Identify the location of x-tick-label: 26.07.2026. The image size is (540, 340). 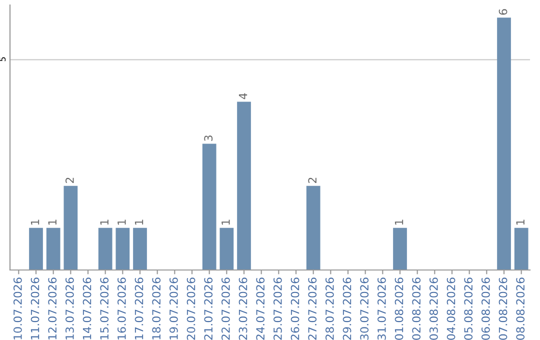
(295, 309).